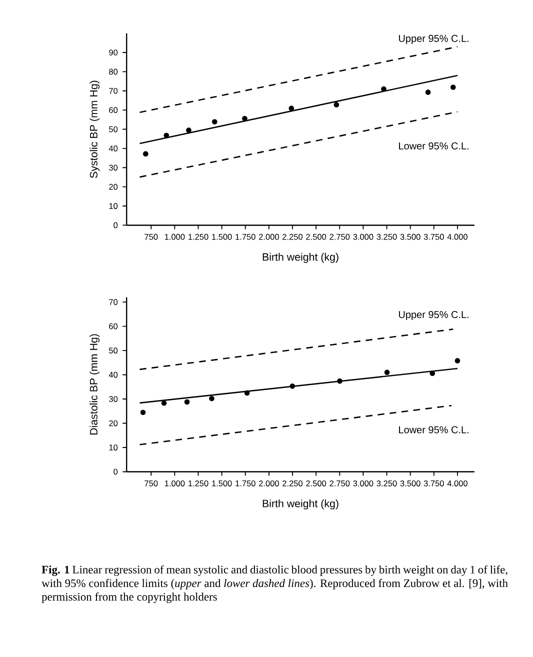  I want to click on text: Fig. 1 Linear regression of mean systolic and diastolic blood pressures by birth weight on day 1 of life, with 95% confidence limits (upper and lower dashed lines). Reproduced from Zubrow et al. [9], with permission from the copyright holders, so click(275, 584).